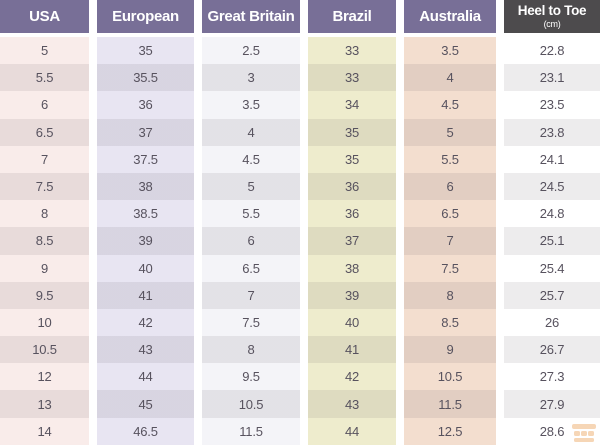  I want to click on column-header-label: Great Britain, so click(251, 16).